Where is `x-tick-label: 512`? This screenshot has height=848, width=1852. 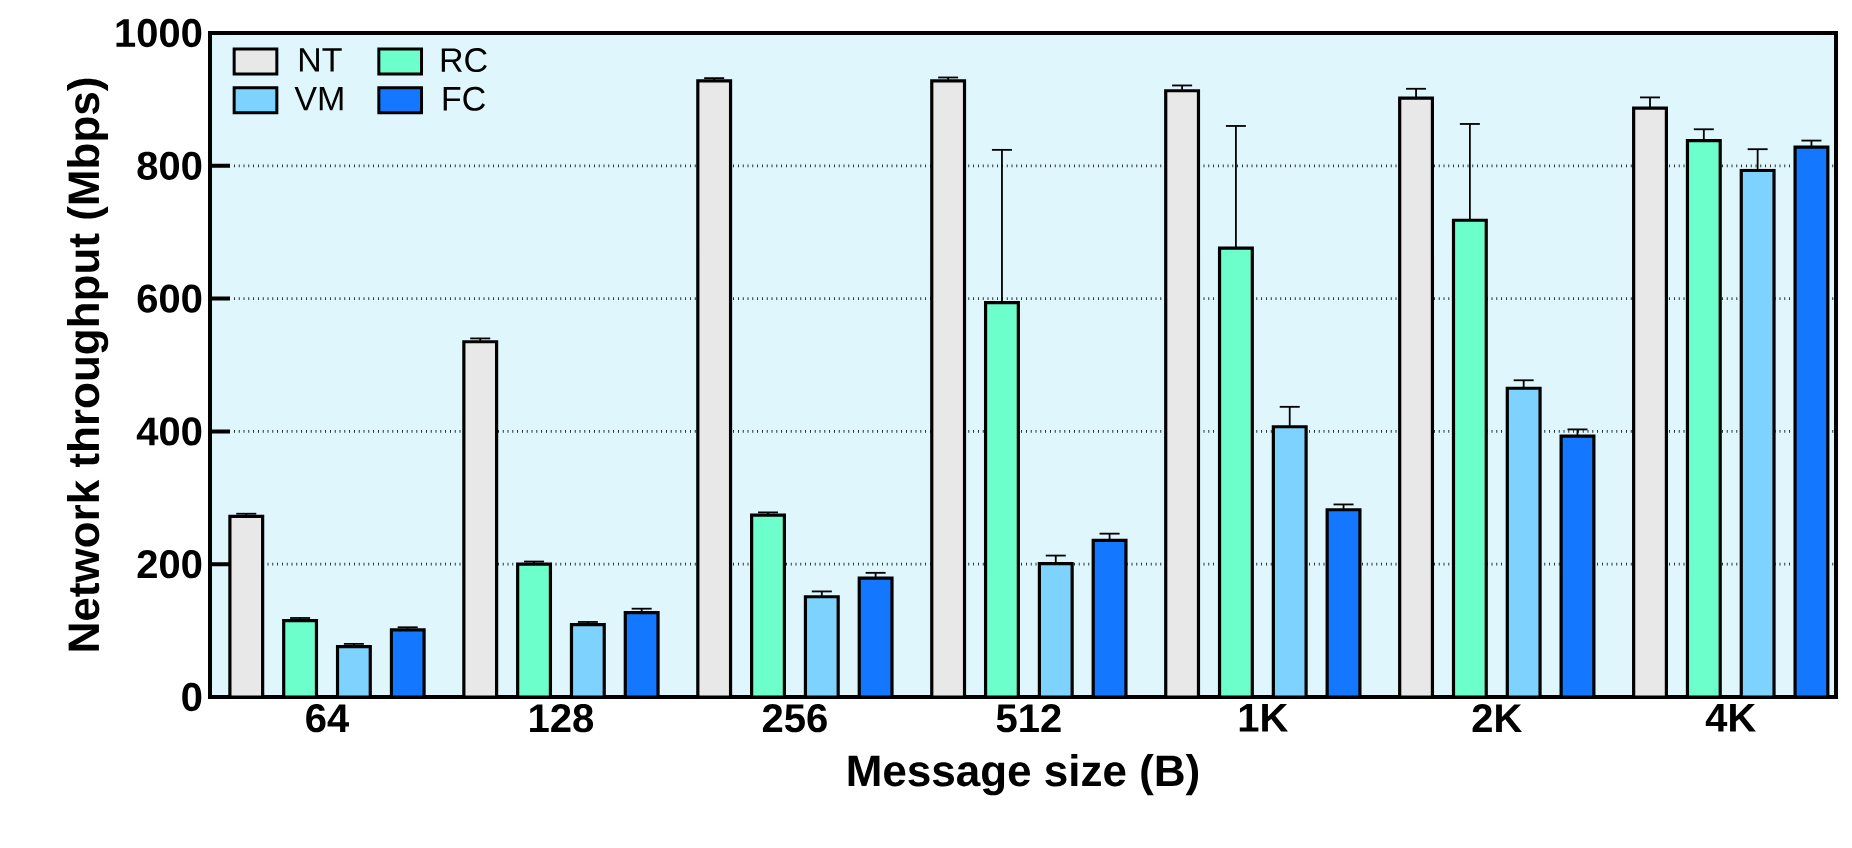
x-tick-label: 512 is located at coordinates (1028, 718).